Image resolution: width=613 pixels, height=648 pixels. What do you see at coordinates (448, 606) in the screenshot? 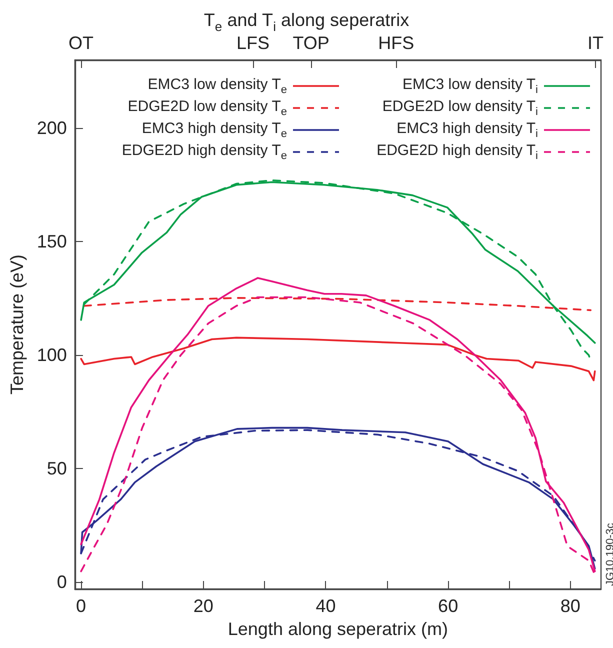
I see `x-tick-label: 60` at bounding box center [448, 606].